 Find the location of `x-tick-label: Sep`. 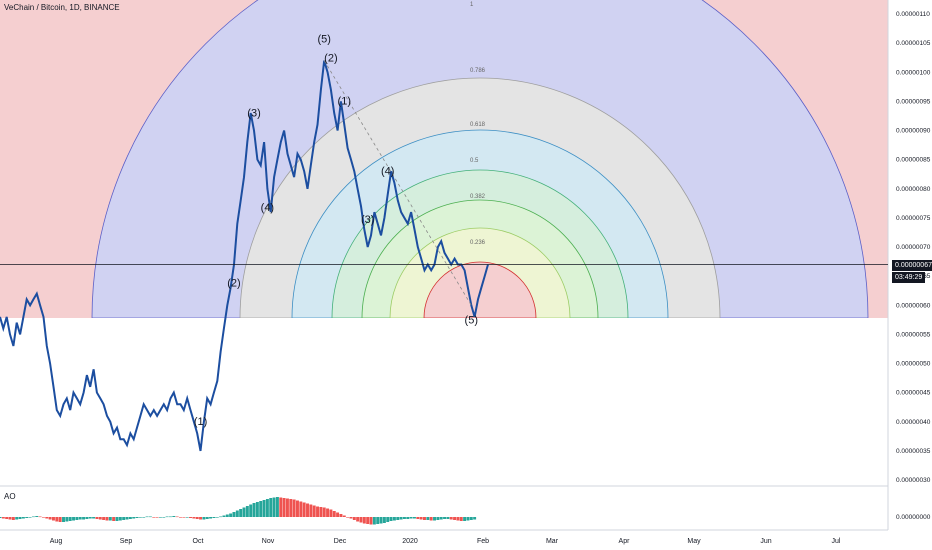

x-tick-label: Sep is located at coordinates (126, 541).